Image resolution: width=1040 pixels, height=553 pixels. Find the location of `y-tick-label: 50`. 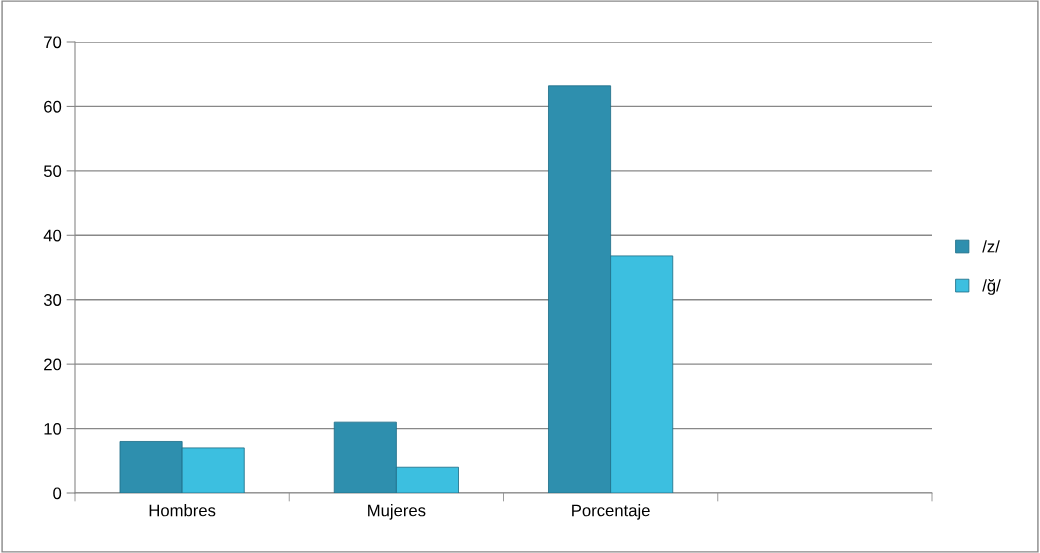

y-tick-label: 50 is located at coordinates (52, 171).